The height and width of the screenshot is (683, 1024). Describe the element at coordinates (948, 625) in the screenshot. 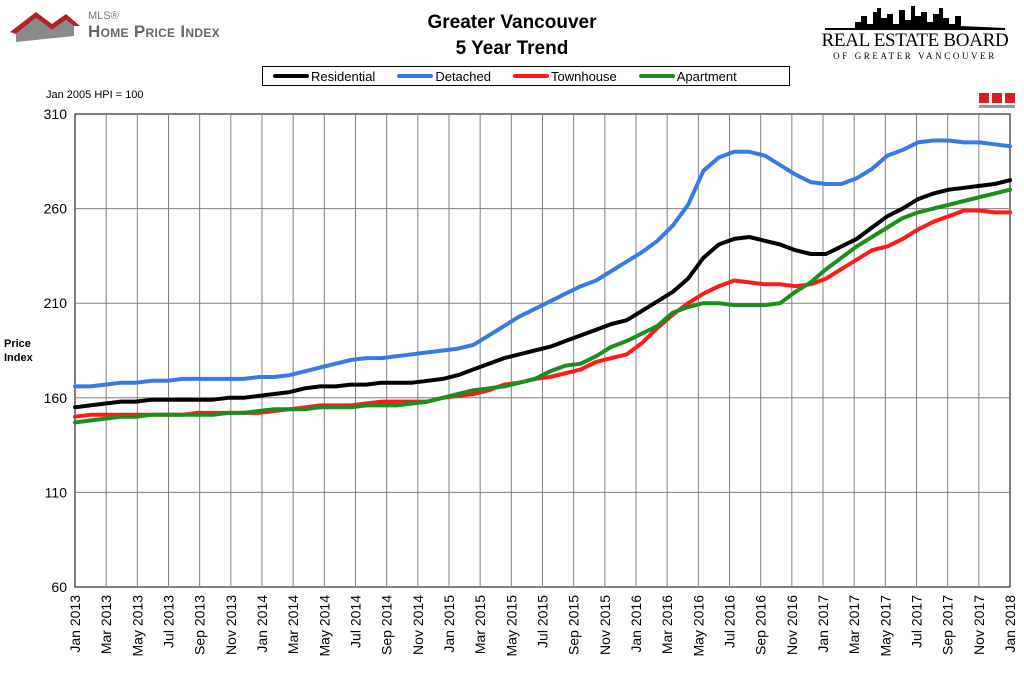

I see `x-tick-label: Sep 2017` at that location.